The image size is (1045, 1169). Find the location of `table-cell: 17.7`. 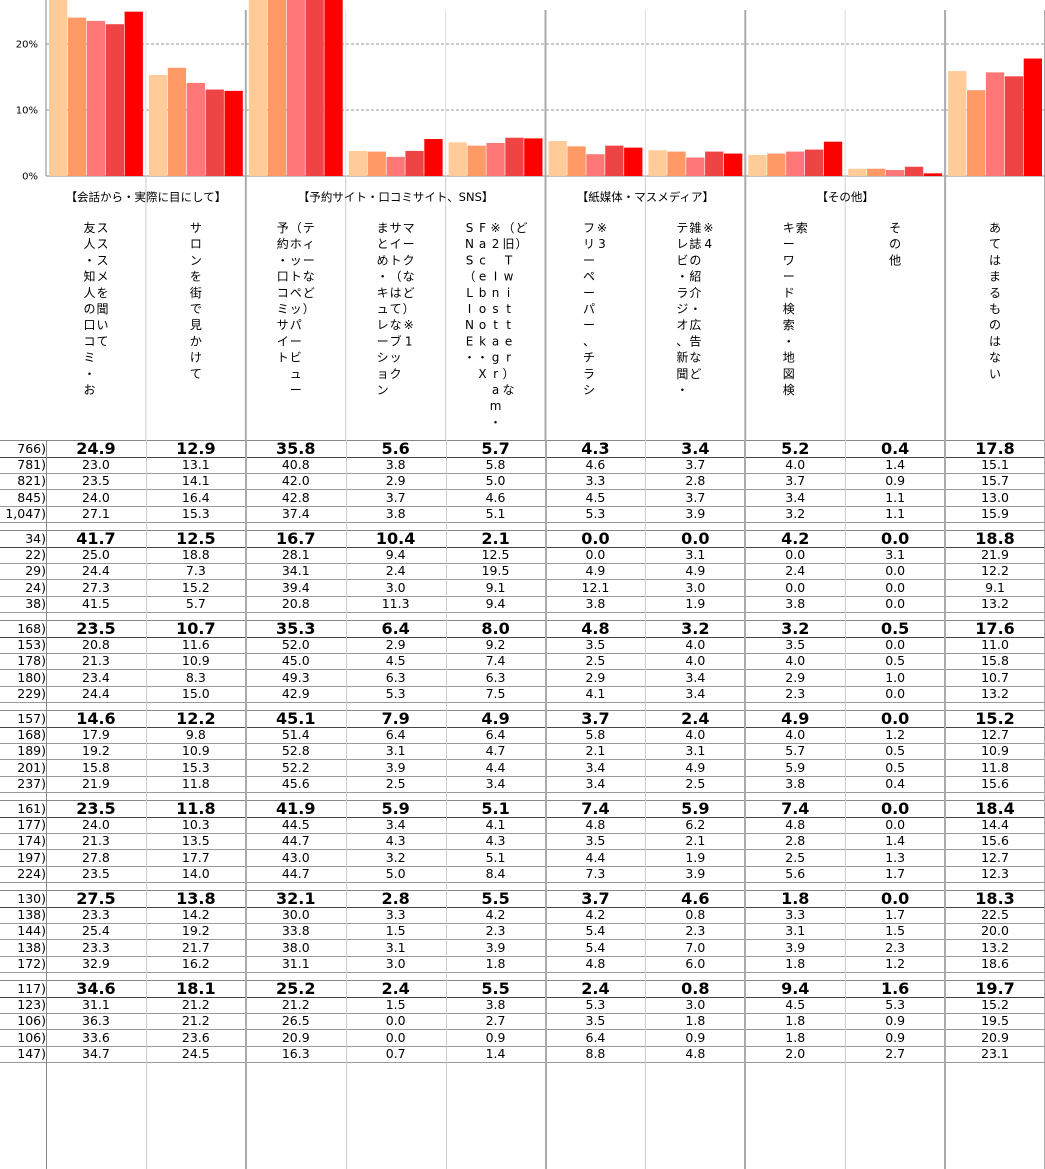

table-cell: 17.7 is located at coordinates (195, 857).